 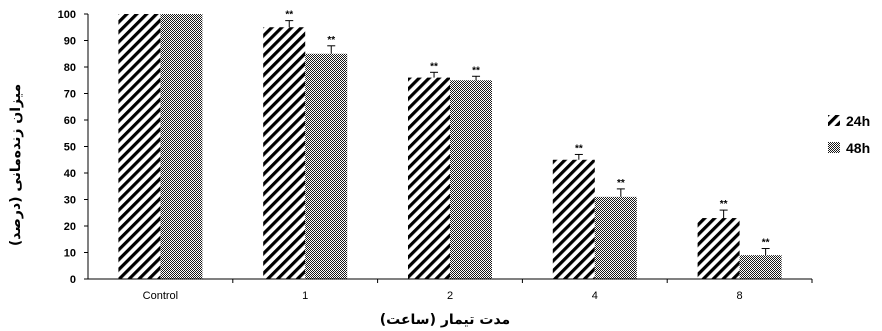 What do you see at coordinates (139, 146) in the screenshot?
I see `bar-24h-Control` at bounding box center [139, 146].